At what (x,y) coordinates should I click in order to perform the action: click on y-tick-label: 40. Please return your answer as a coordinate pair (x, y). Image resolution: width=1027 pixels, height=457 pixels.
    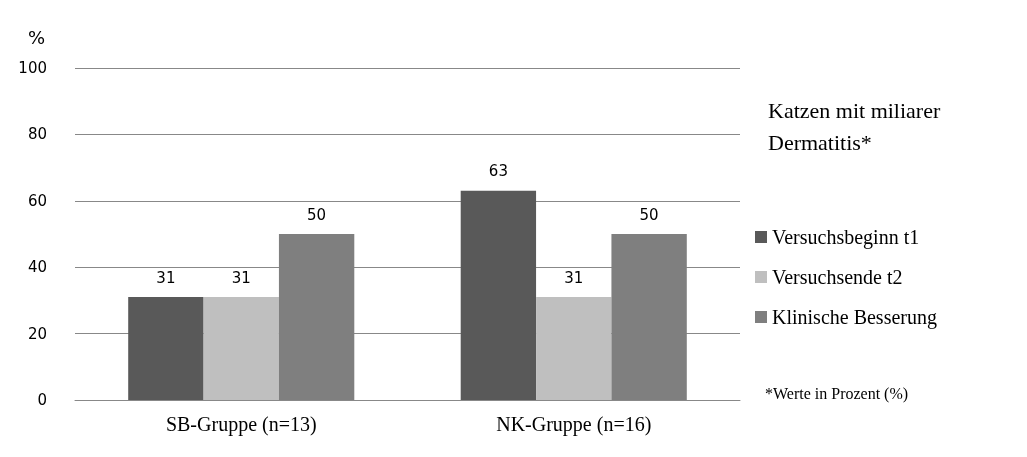
    Looking at the image, I should click on (37, 267).